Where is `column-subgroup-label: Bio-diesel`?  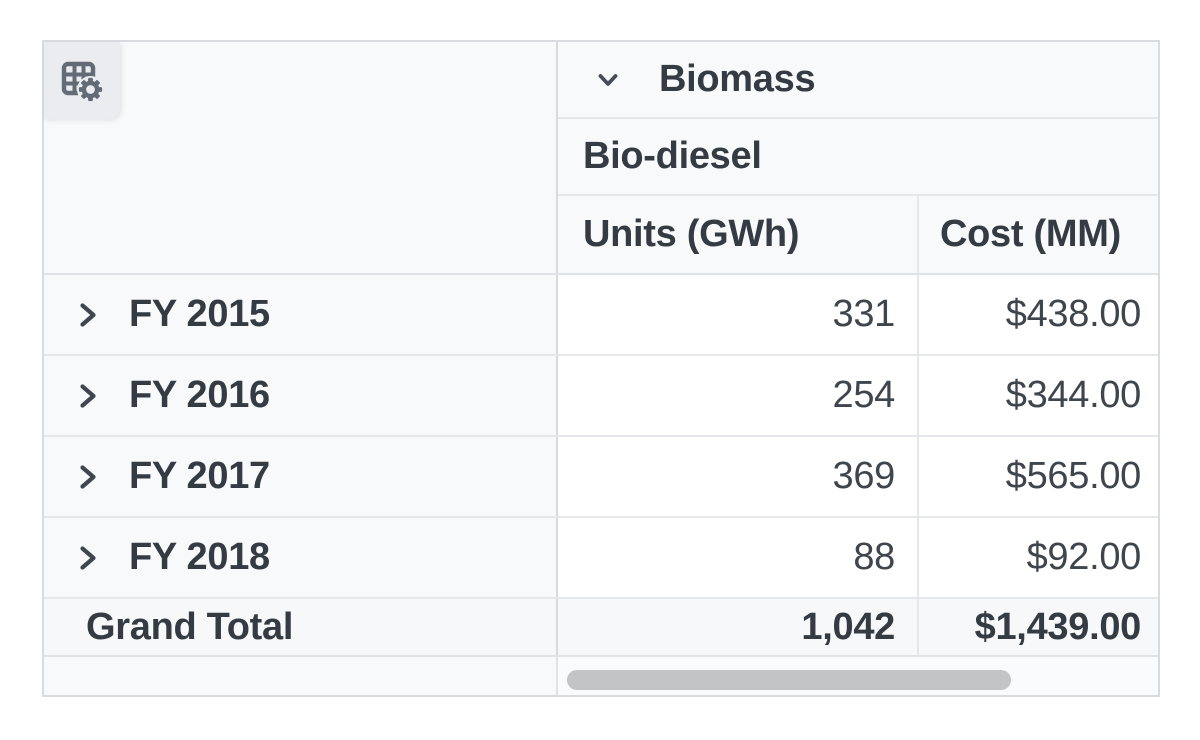 column-subgroup-label: Bio-diesel is located at coordinates (672, 156).